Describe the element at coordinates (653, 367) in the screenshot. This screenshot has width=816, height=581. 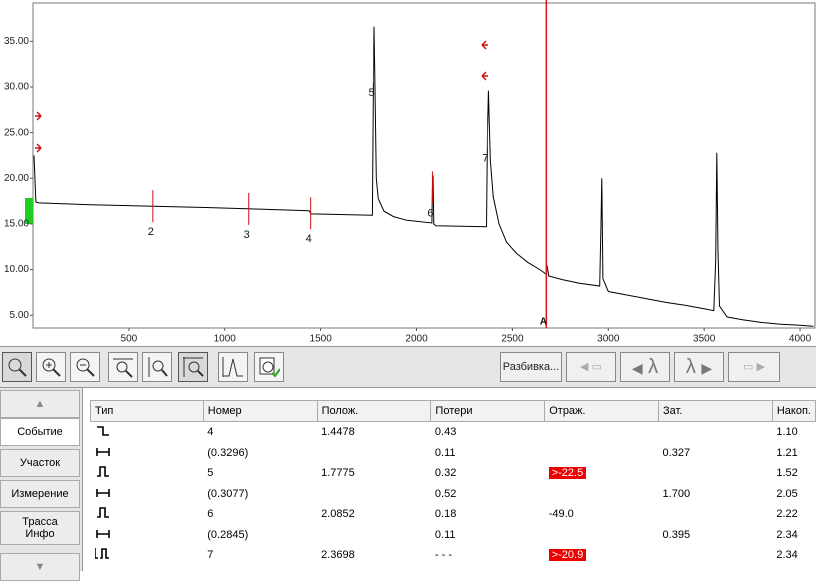
I see `lambda-label: λ` at that location.